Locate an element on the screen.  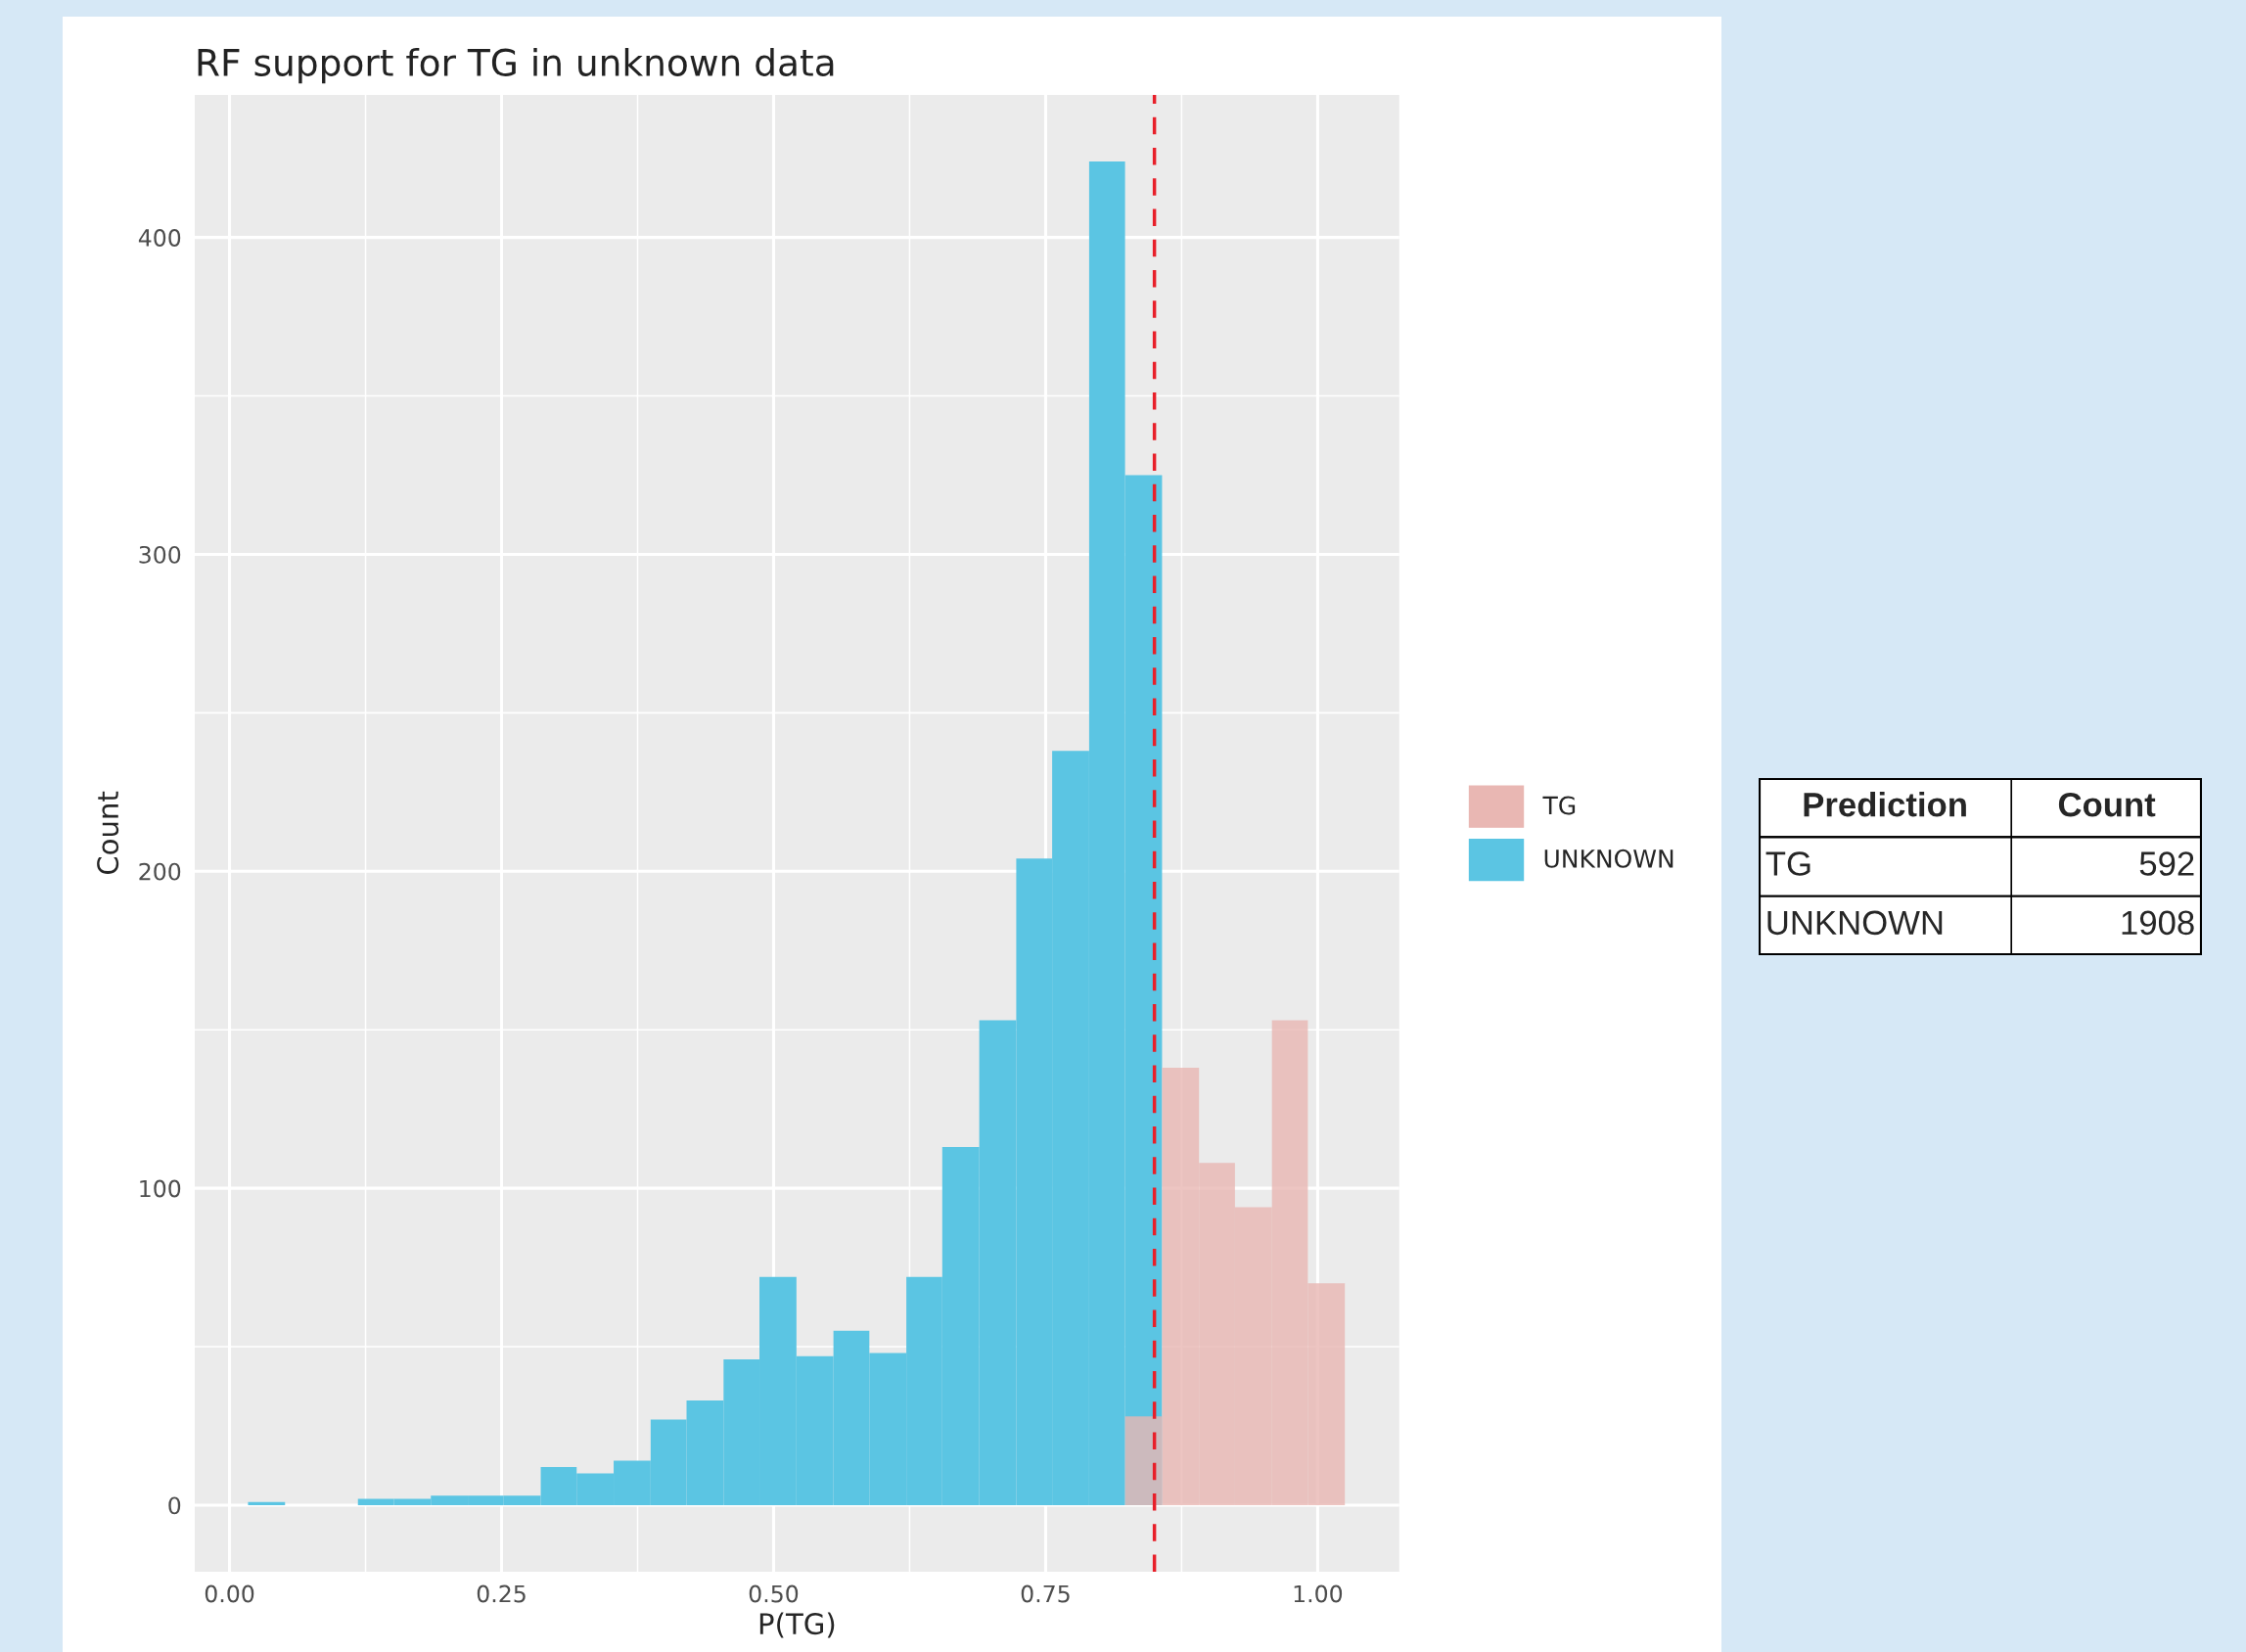
data-label: 1908 is located at coordinates (2158, 923).